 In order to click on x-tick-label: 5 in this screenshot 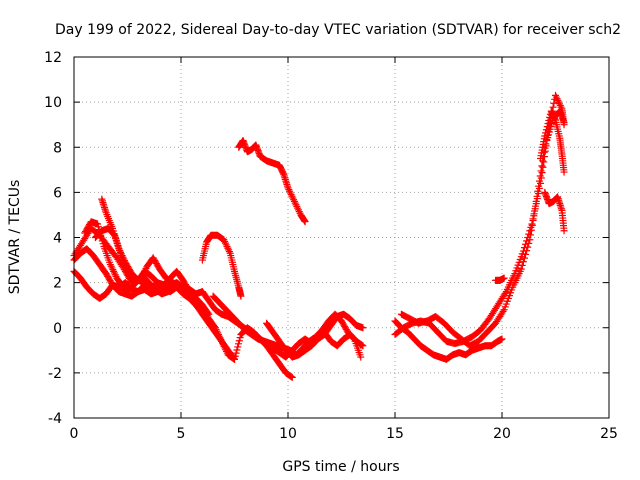, I will do `click(181, 434)`.